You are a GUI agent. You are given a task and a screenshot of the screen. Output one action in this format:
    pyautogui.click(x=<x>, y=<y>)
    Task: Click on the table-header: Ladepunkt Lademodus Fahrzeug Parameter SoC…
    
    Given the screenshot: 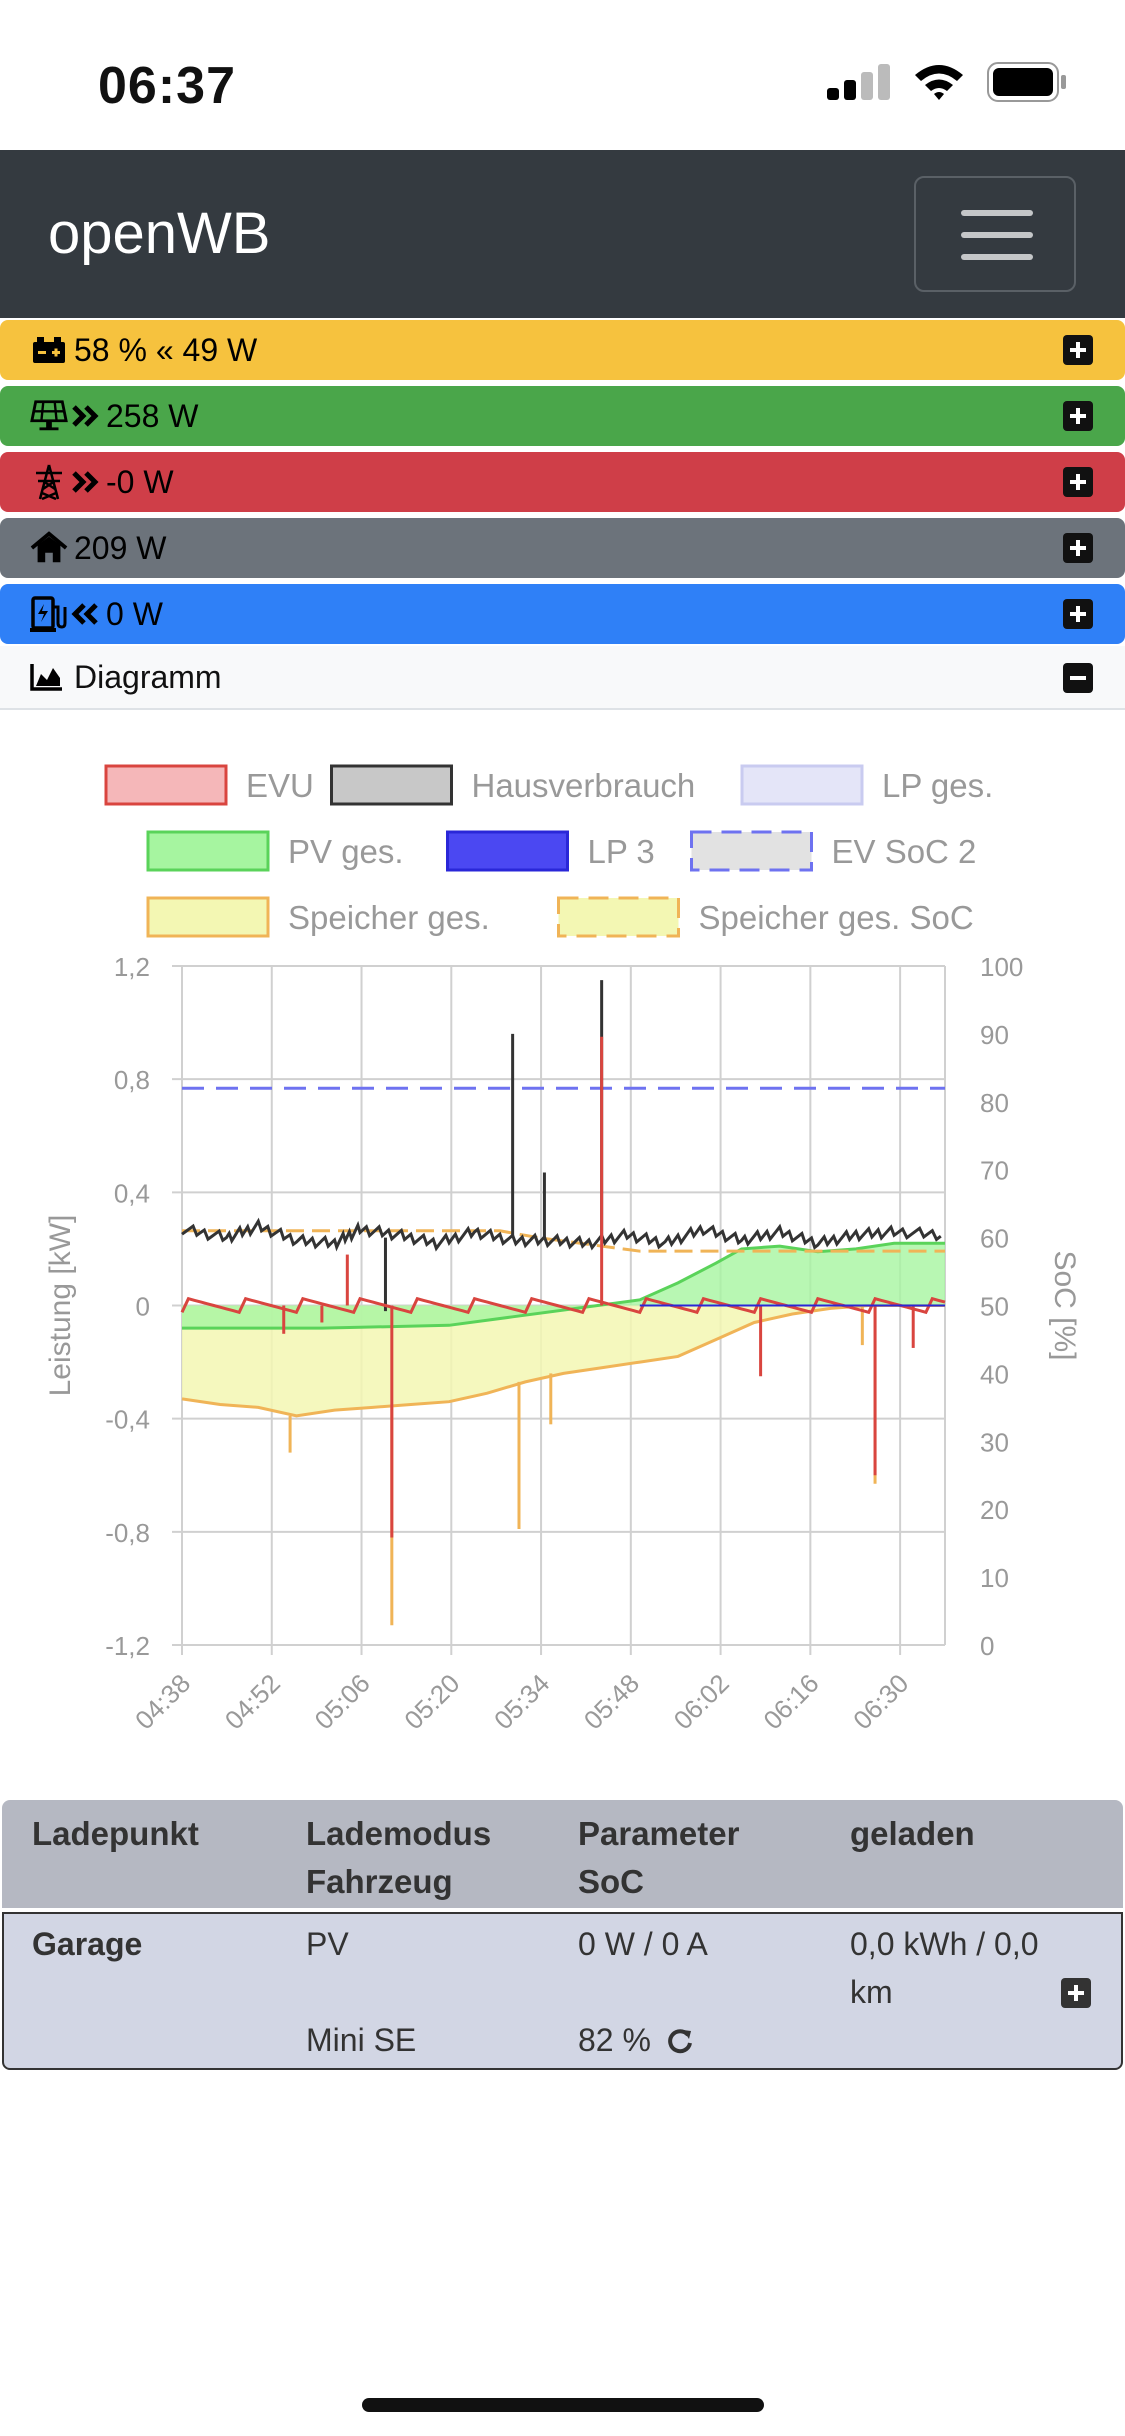 What is the action you would take?
    pyautogui.click(x=562, y=1854)
    